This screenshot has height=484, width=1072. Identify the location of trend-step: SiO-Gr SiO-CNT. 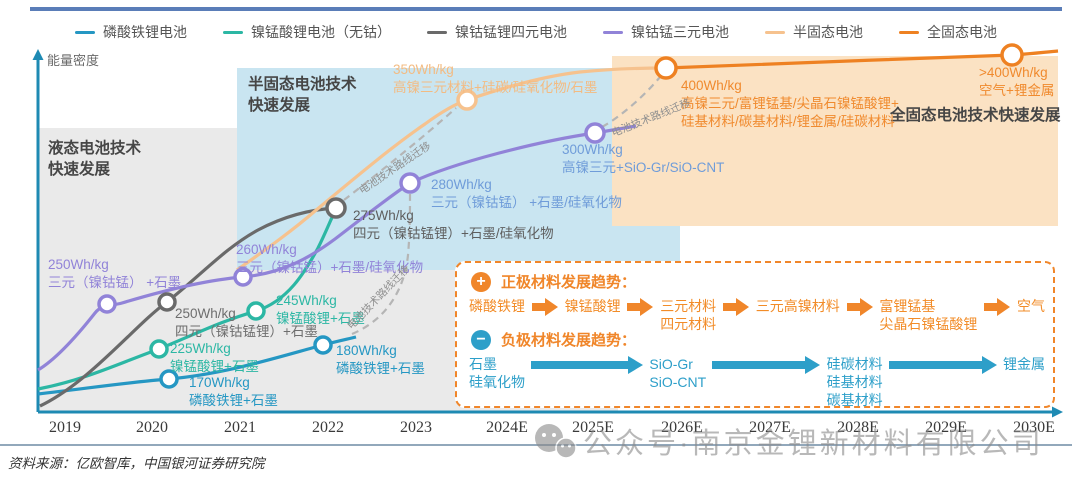
(678, 373).